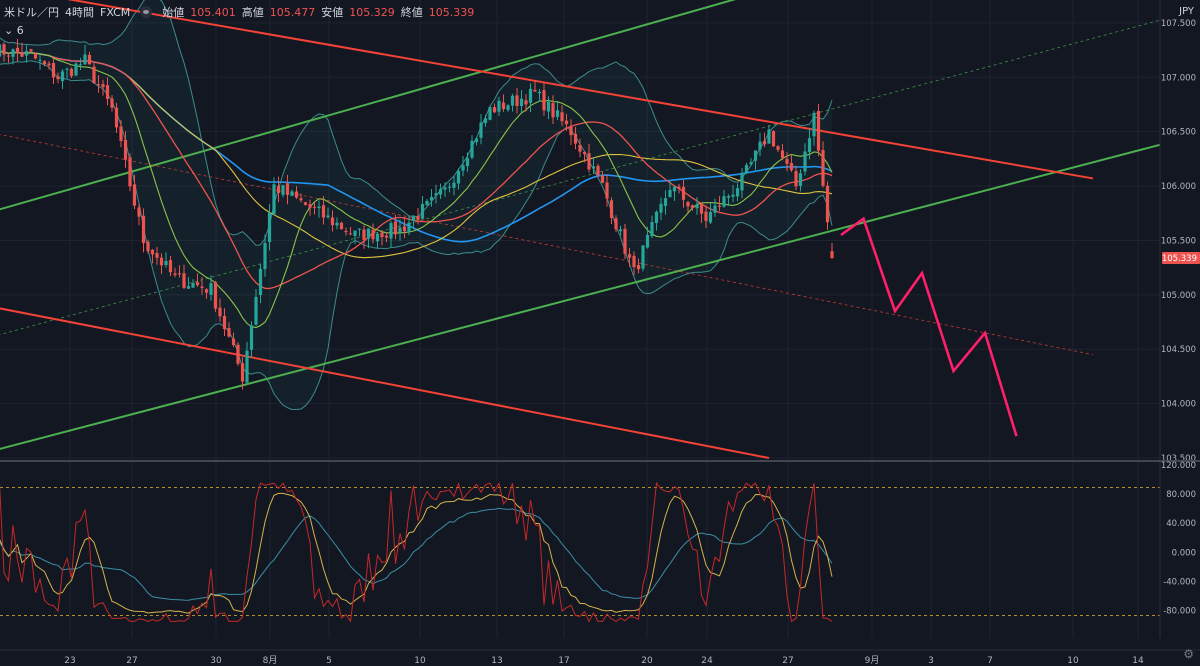 This screenshot has width=1200, height=666. I want to click on currency-label: JPY, so click(1186, 11).